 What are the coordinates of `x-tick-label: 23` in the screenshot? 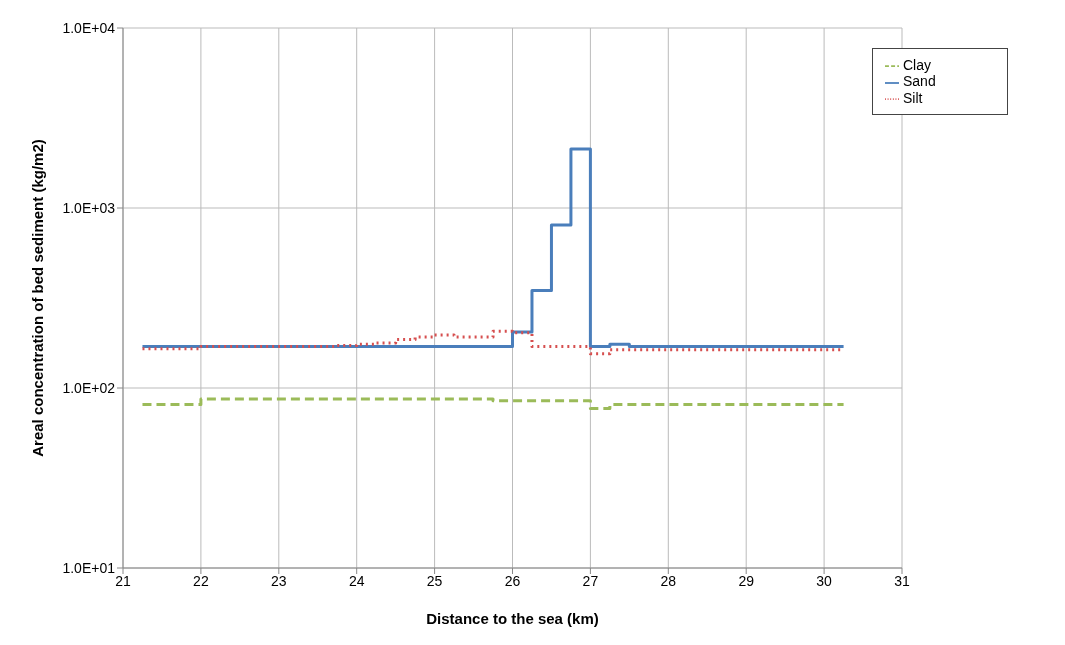 It's located at (279, 580).